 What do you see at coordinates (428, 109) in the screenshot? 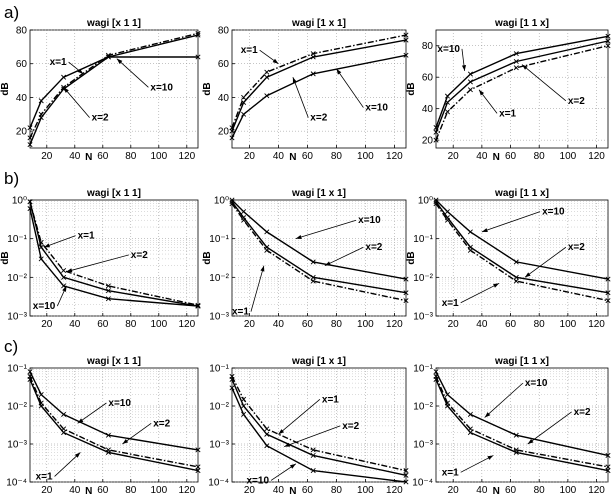
I see `y-tick-label: 40` at bounding box center [428, 109].